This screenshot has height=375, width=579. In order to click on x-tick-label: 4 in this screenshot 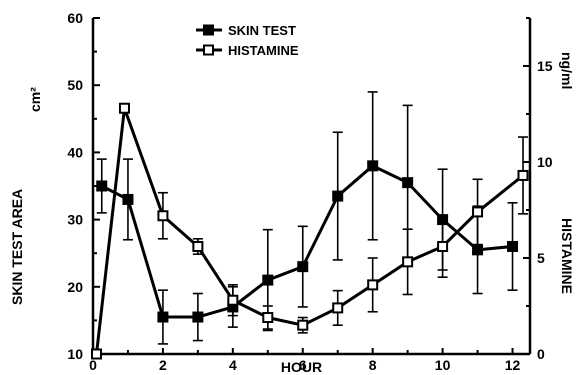, I will do `click(233, 365)`.